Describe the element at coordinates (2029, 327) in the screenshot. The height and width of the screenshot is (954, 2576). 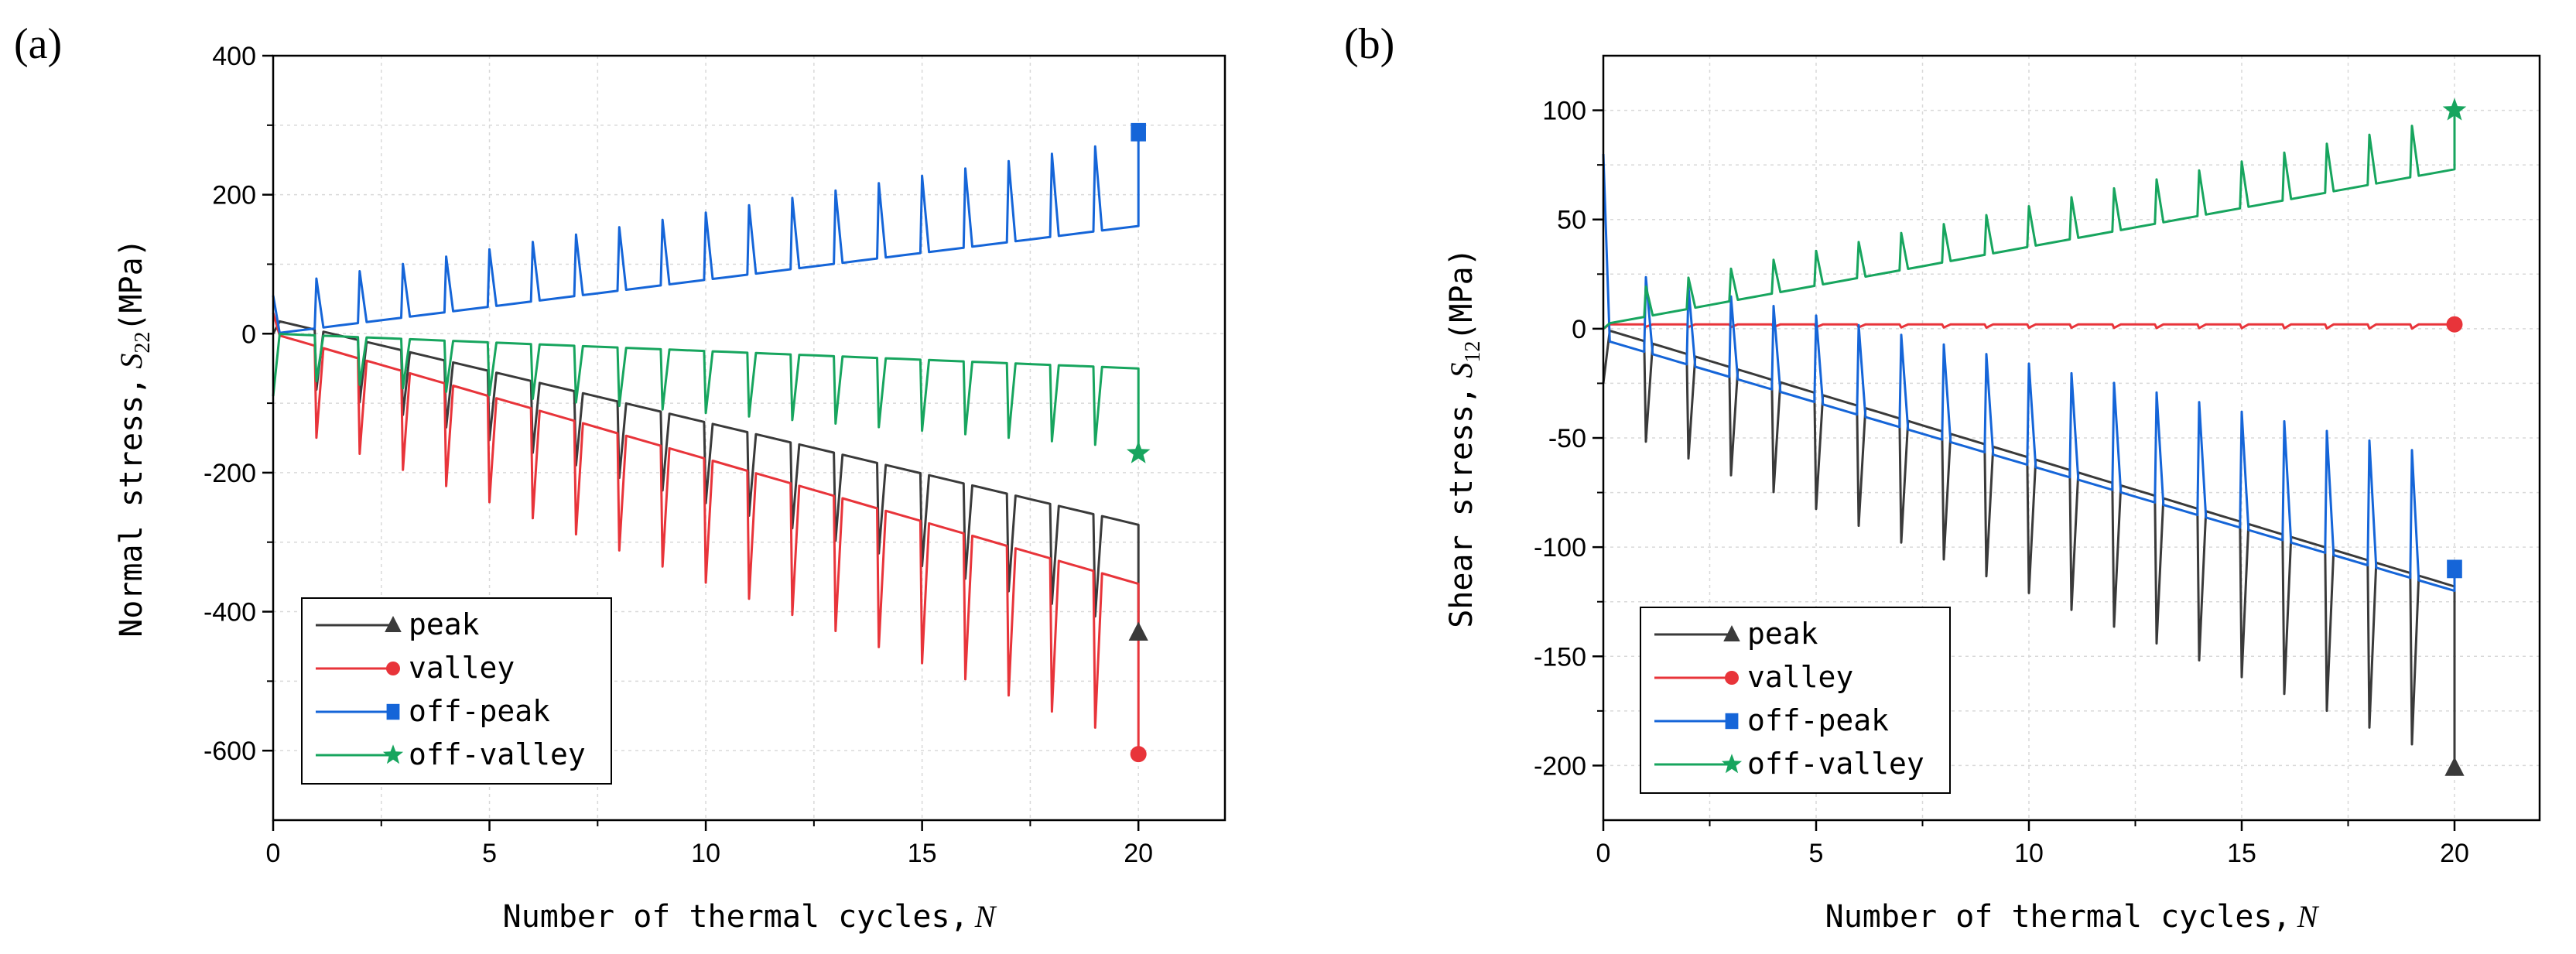
I see `series-line-valley` at that location.